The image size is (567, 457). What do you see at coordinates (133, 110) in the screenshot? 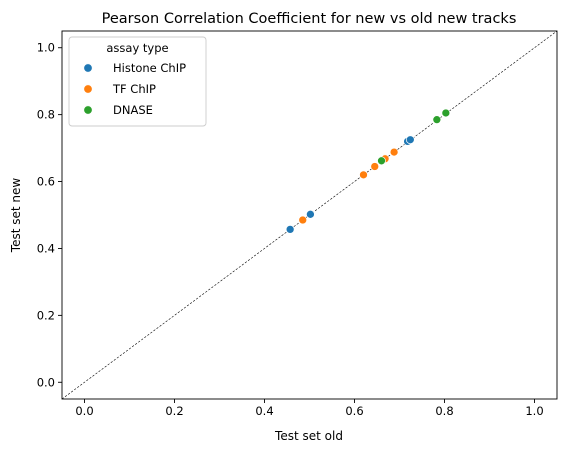
I see `legend-label: DNASE` at bounding box center [133, 110].